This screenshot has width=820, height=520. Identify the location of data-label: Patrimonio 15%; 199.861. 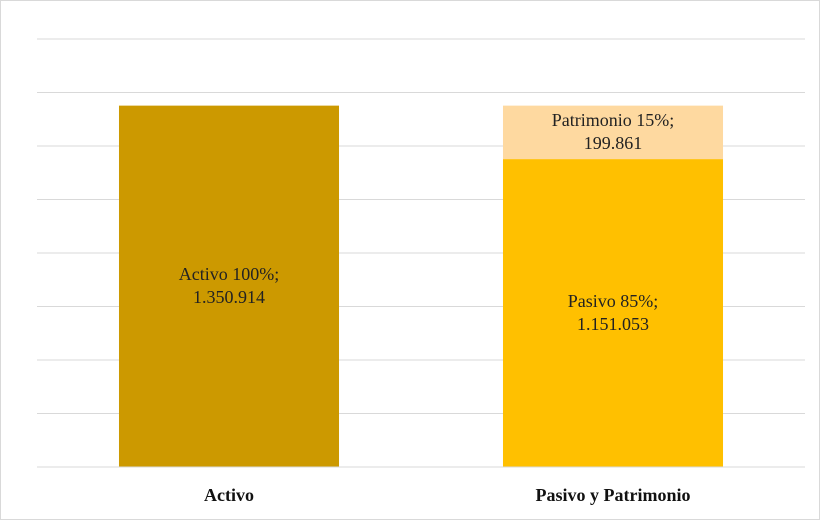
(613, 132).